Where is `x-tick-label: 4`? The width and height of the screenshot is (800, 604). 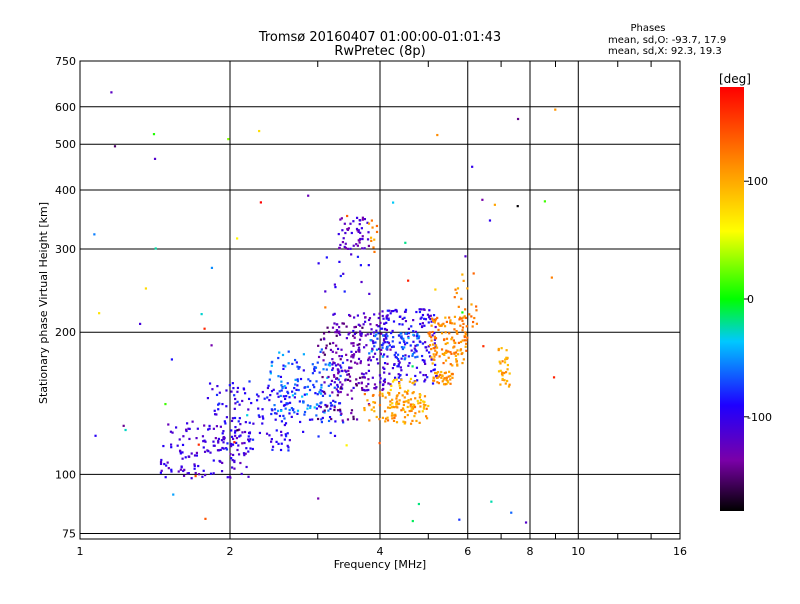 x-tick-label: 4 is located at coordinates (380, 551).